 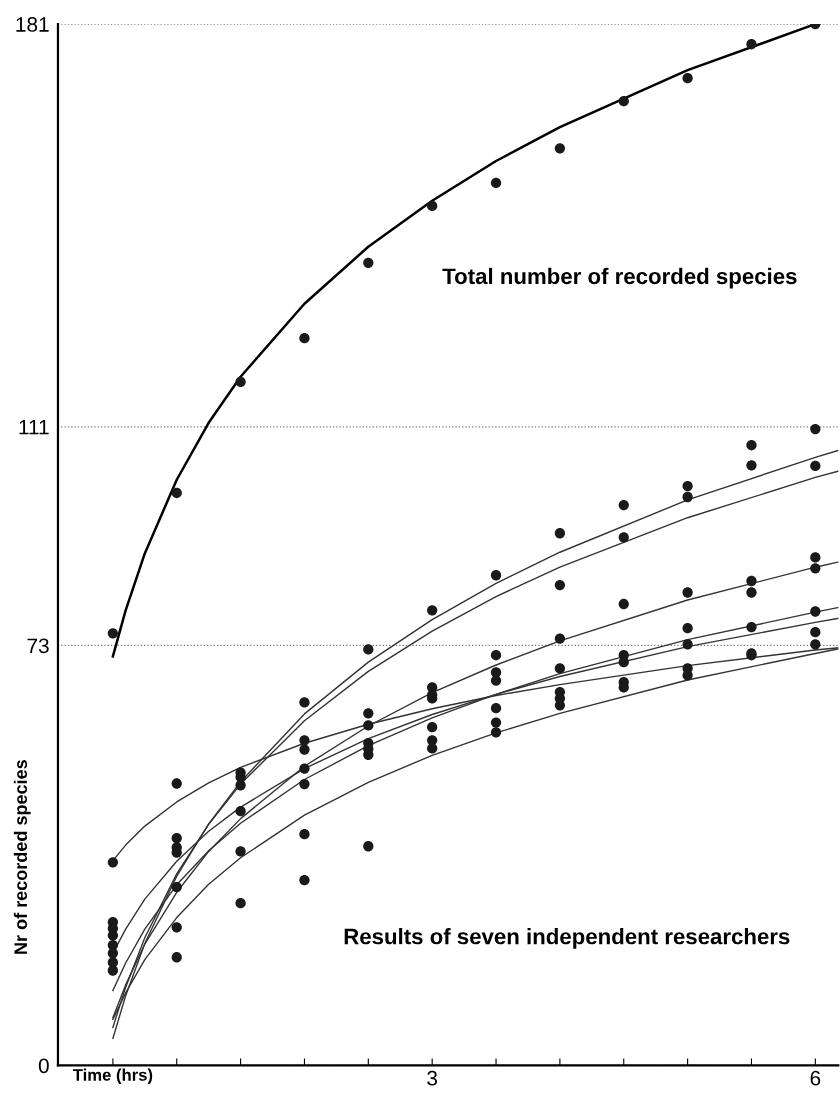 What do you see at coordinates (567, 938) in the screenshot?
I see `annotation: Results of seven independent researchers` at bounding box center [567, 938].